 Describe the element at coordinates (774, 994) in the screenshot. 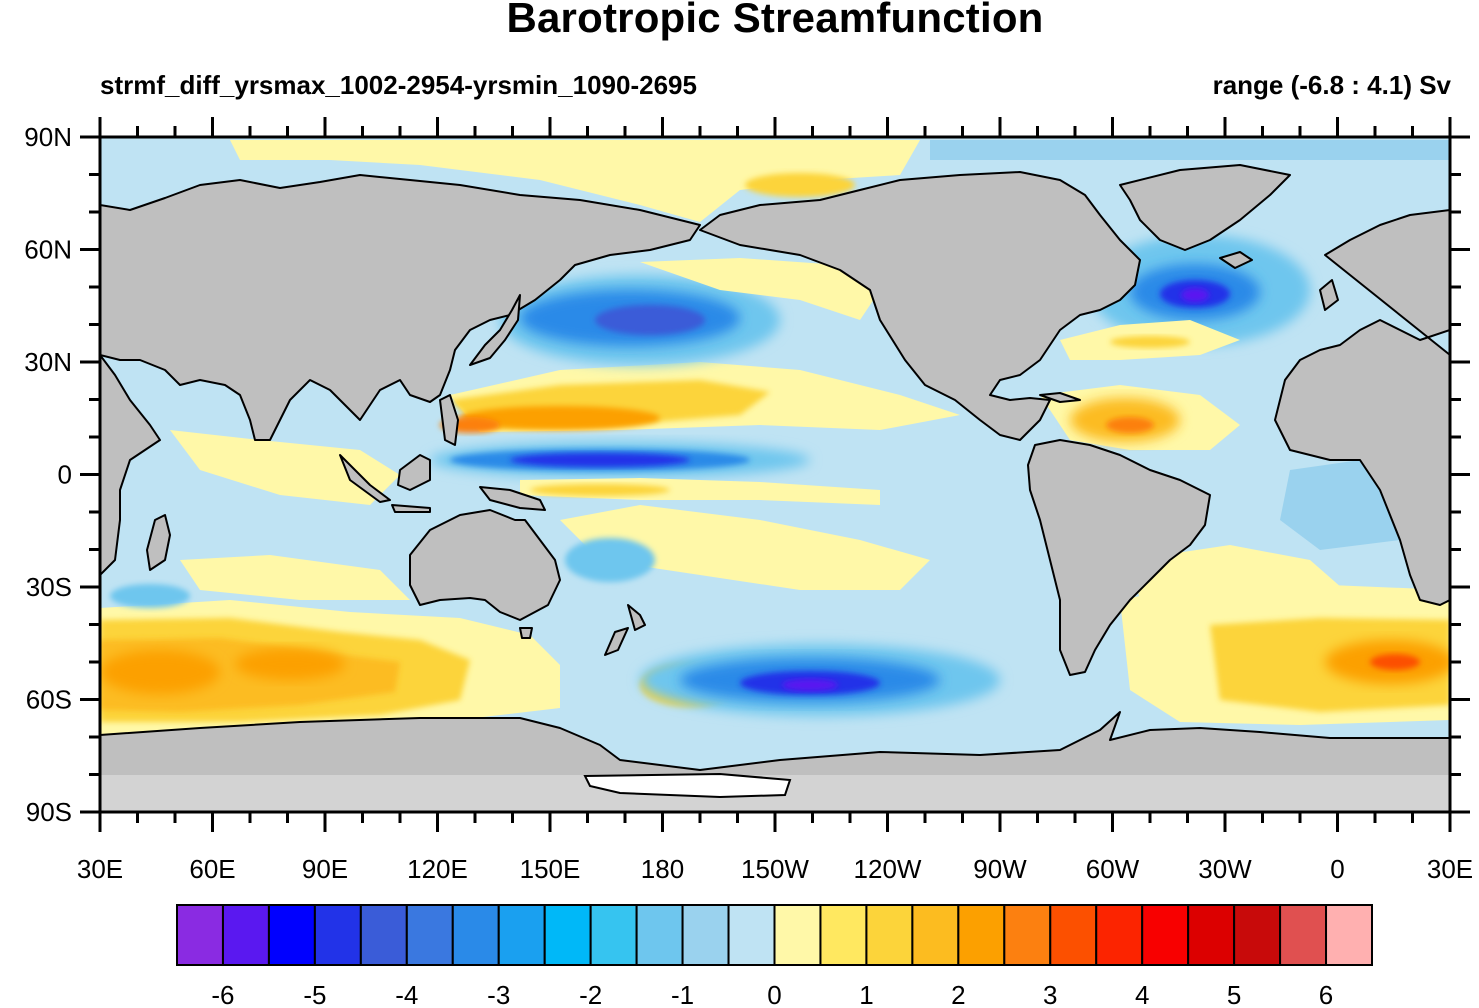

I see `colorbar-label: 0` at that location.